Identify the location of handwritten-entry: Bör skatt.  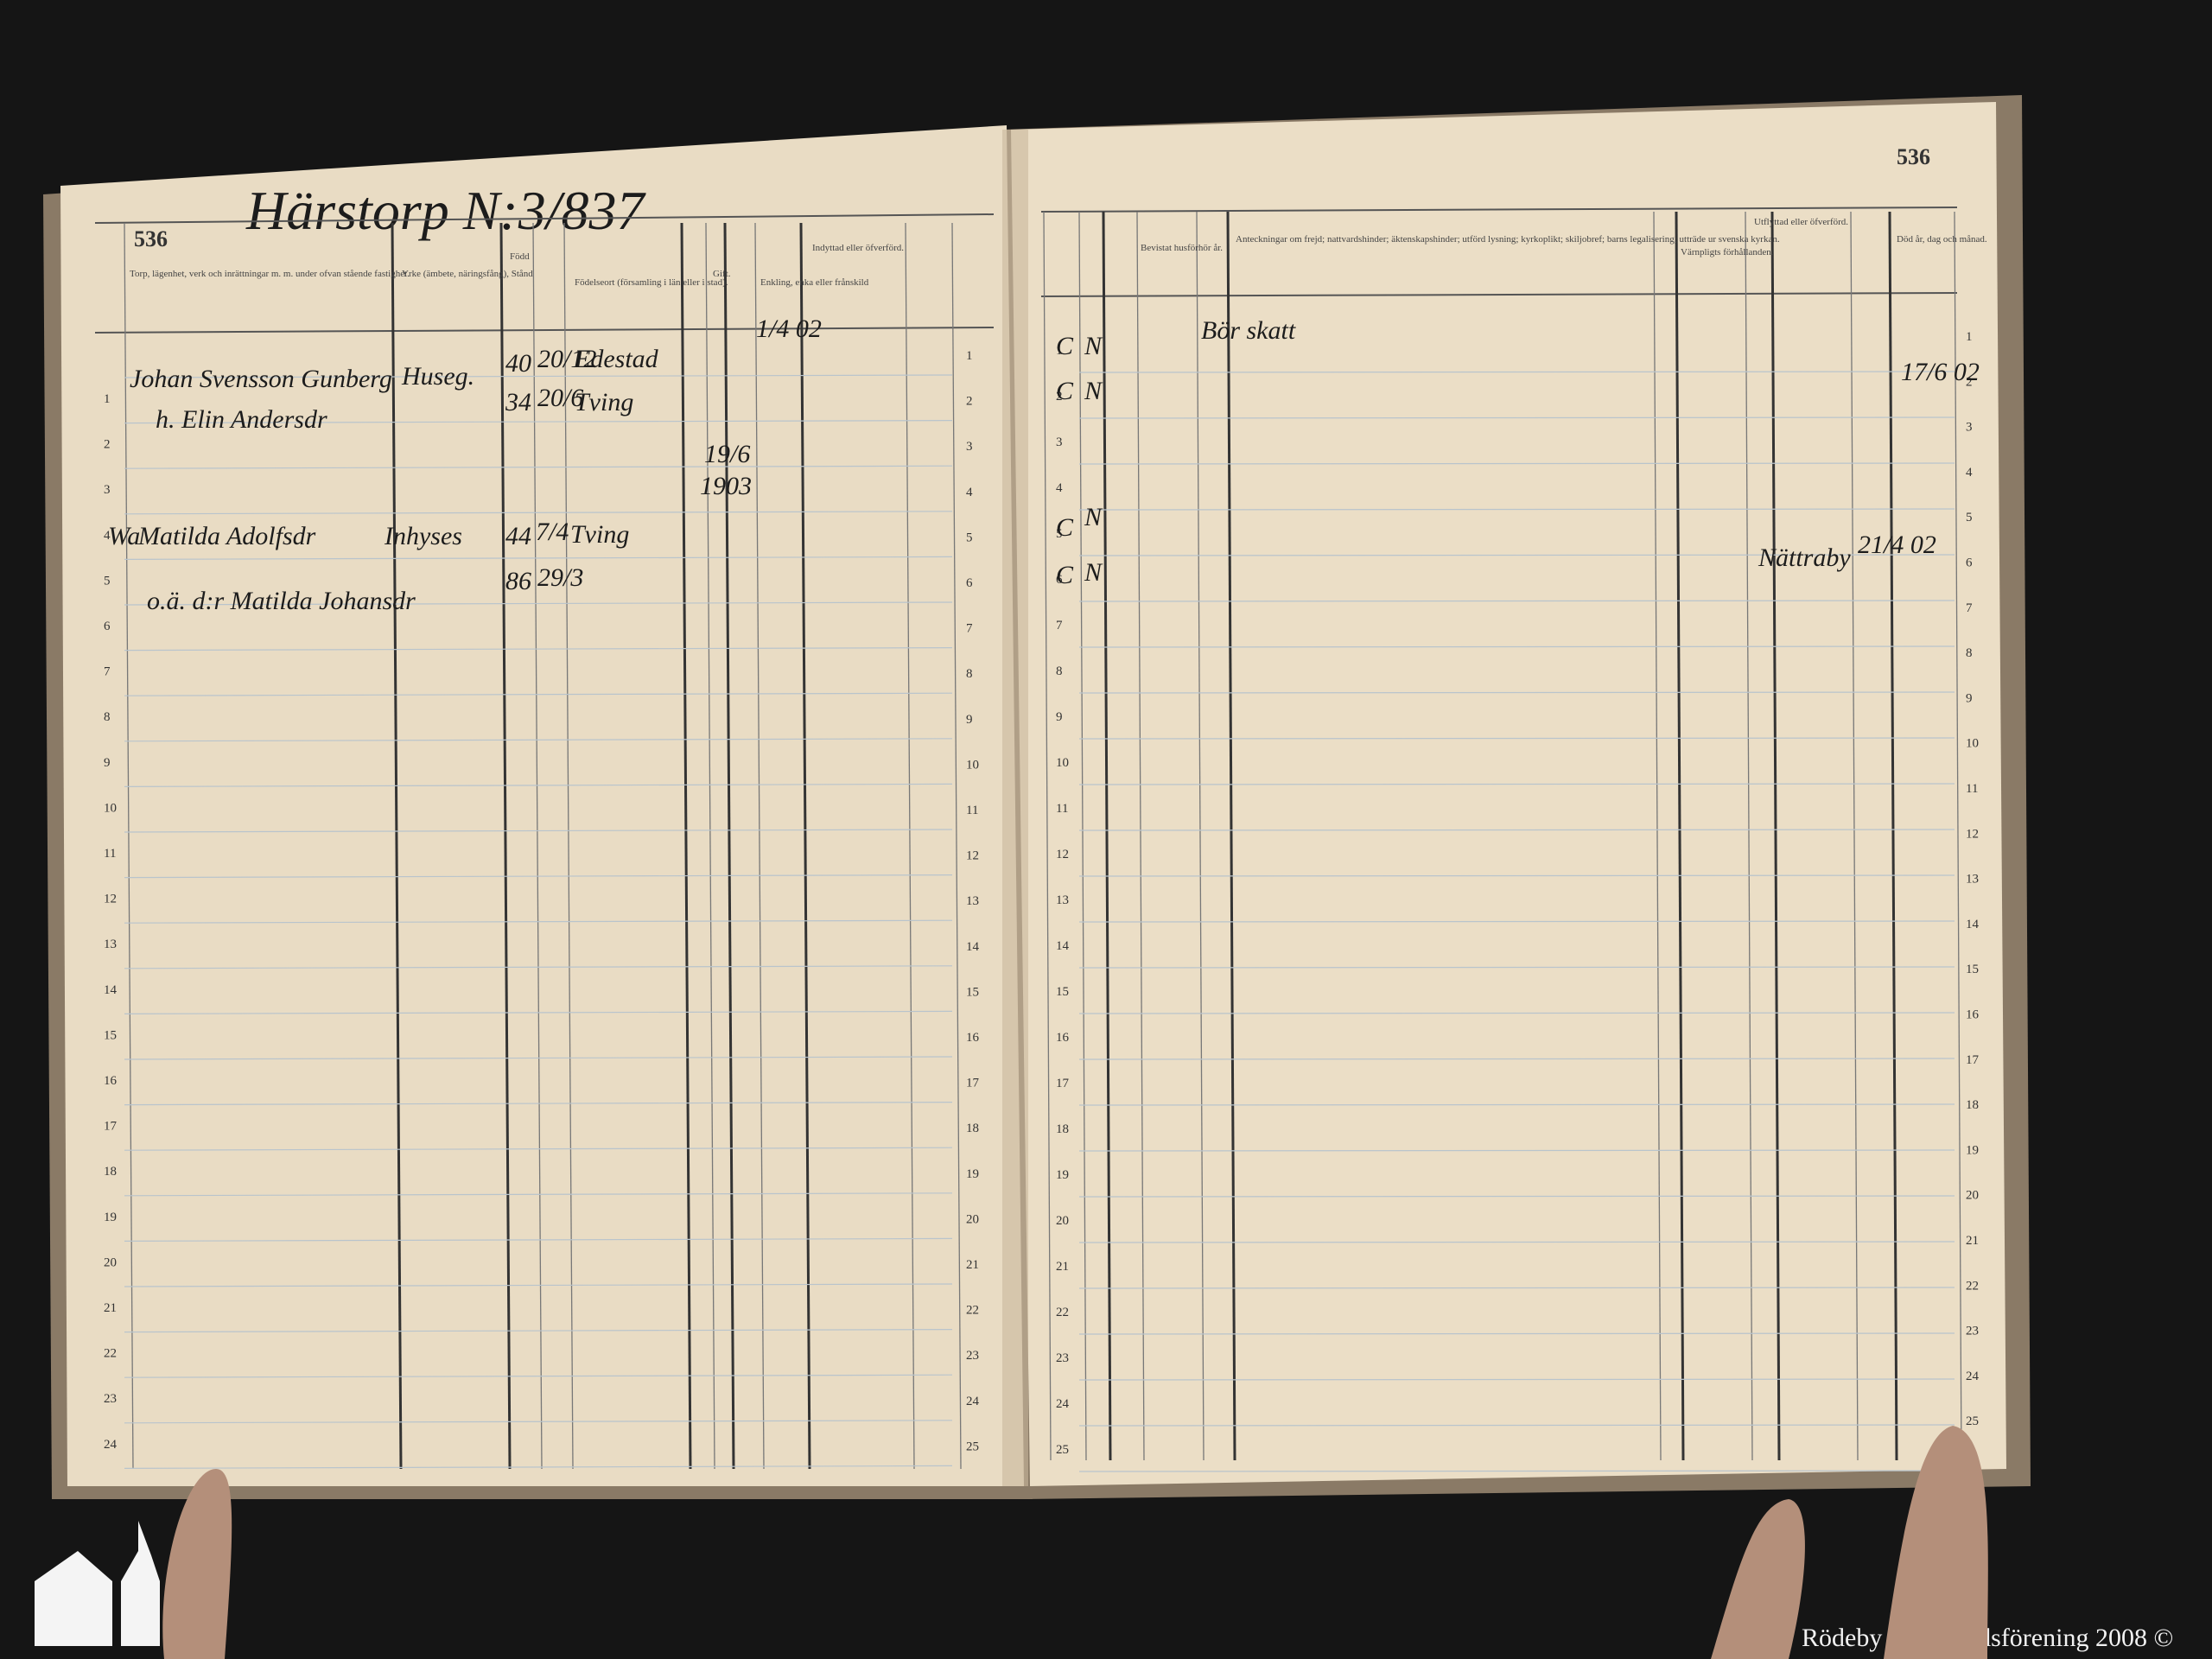
(1248, 330).